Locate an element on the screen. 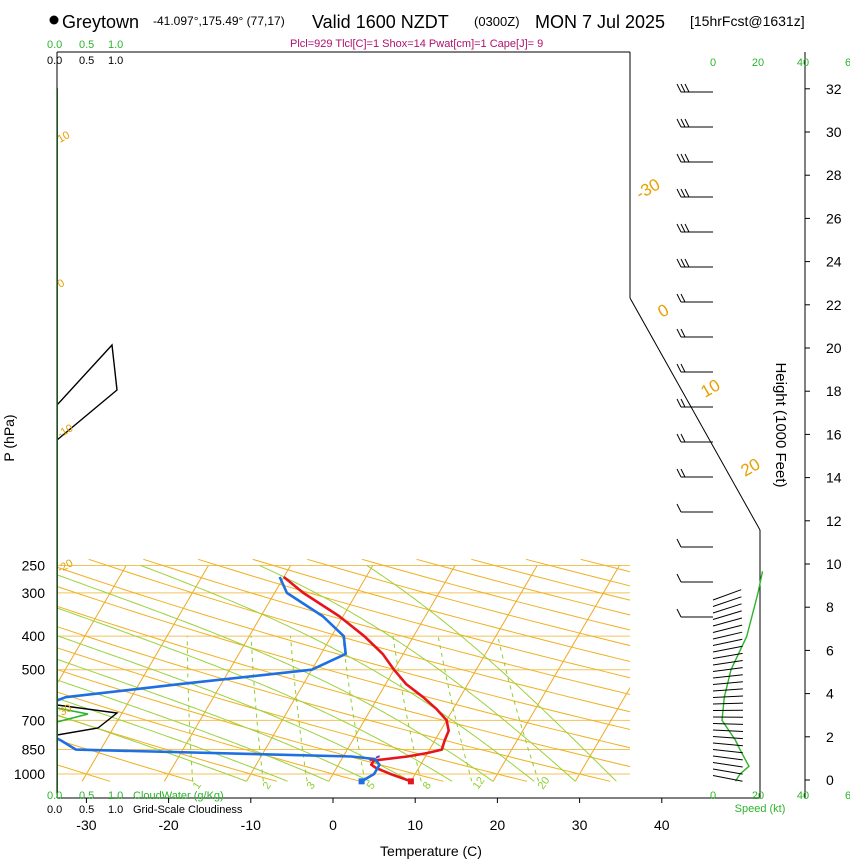 Image resolution: width=850 pixels, height=865 pixels. height-label-16: 16 is located at coordinates (834, 434).